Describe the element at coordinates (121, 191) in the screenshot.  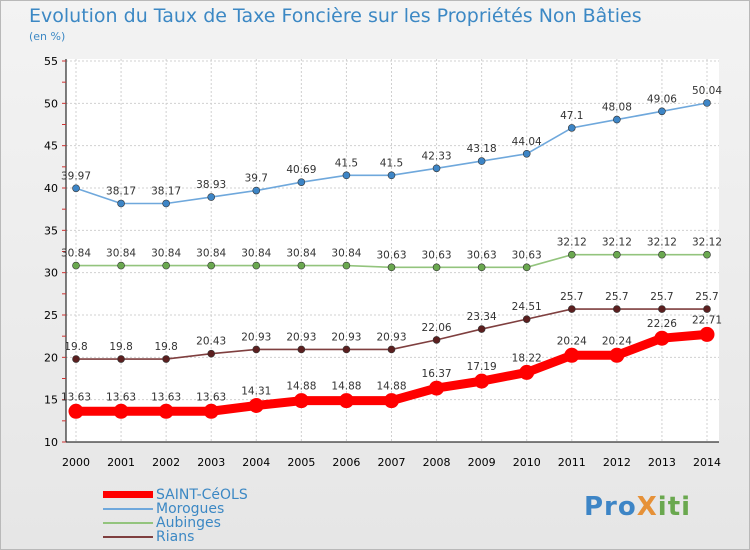
I see `data-label: 38.17` at that location.